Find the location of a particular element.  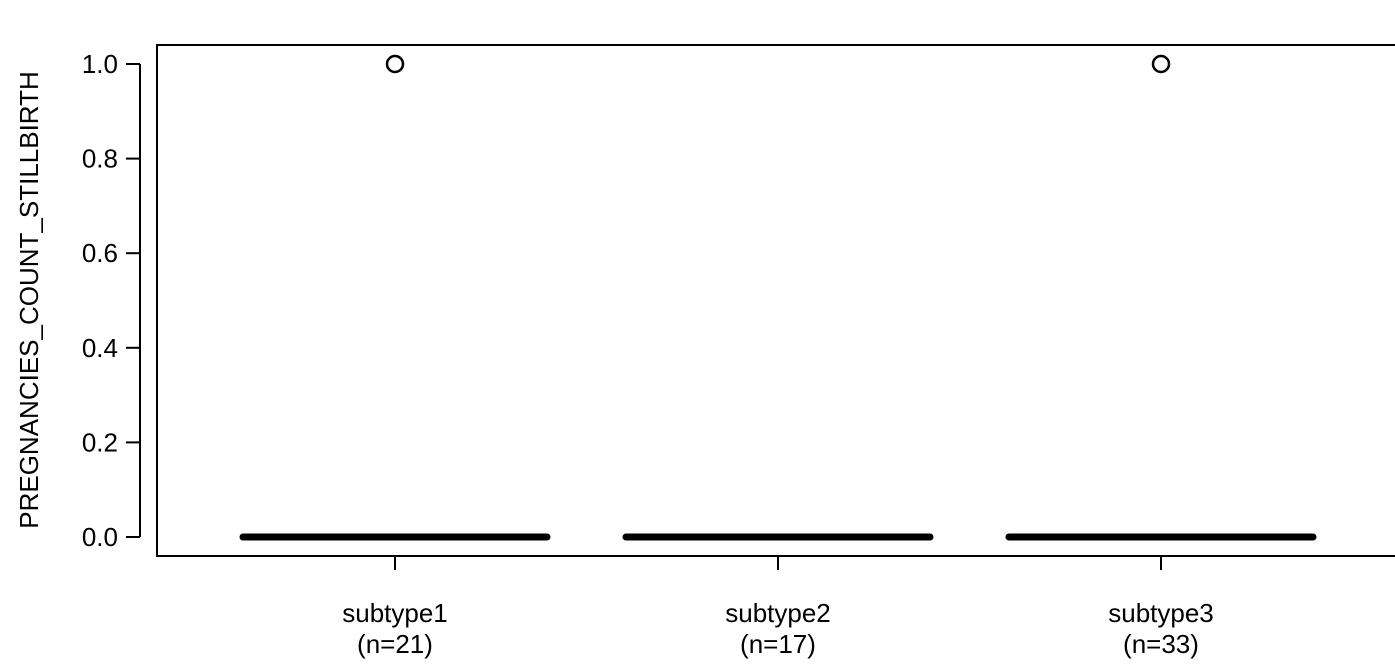

x-tick-label-2: subtype3 is located at coordinates (1161, 613).